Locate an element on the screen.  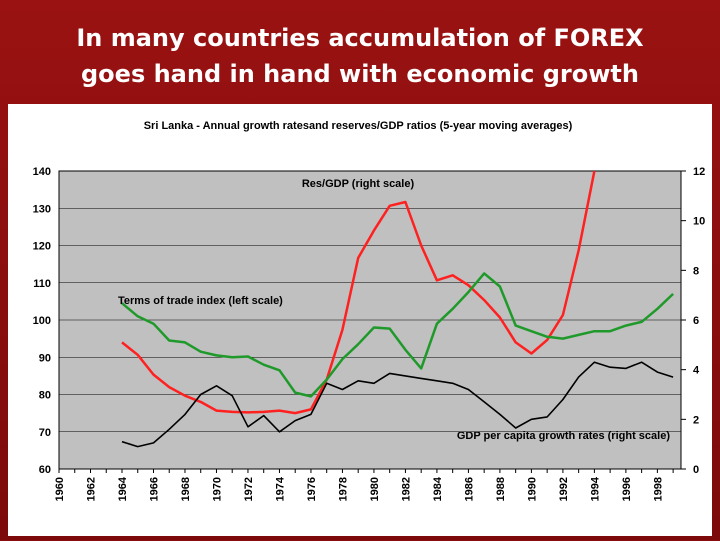
x-axis-tick-label: 1966 is located at coordinates (154, 489).